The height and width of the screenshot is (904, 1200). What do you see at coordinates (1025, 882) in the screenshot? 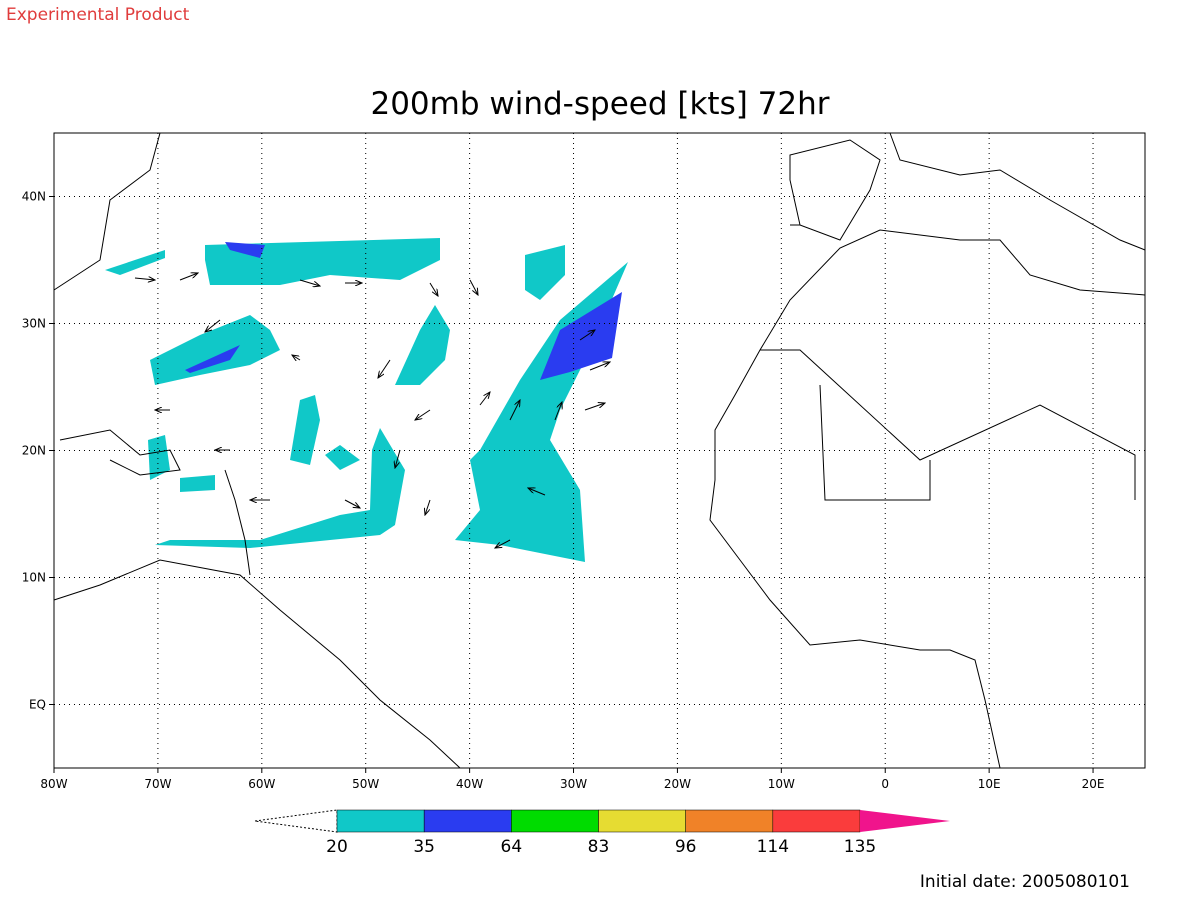
I see `footer: Initial date: 2005080101` at bounding box center [1025, 882].